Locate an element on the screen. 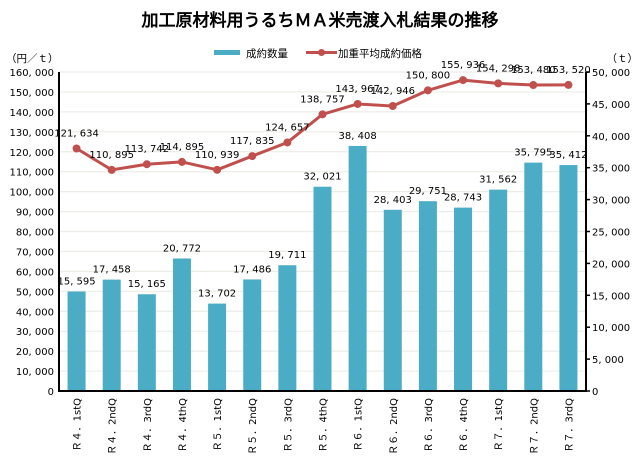  right-tick-label: 0 is located at coordinates (595, 392).